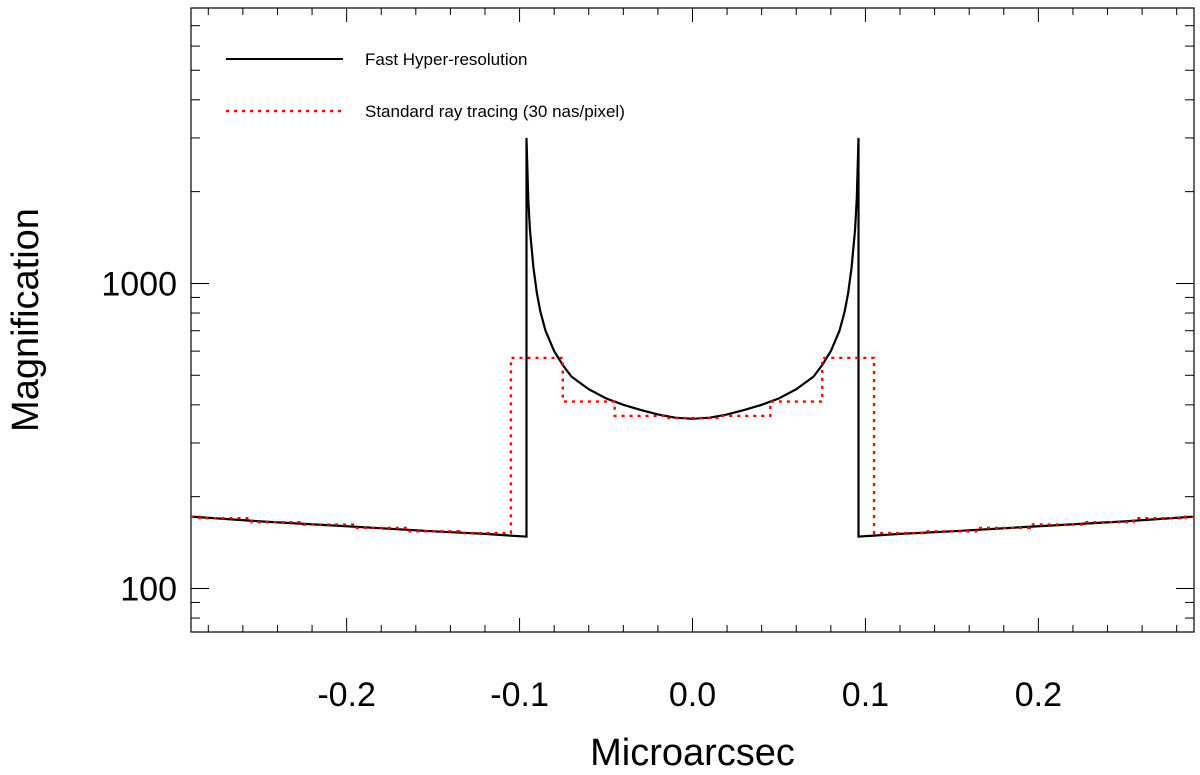 Image resolution: width=1200 pixels, height=775 pixels. Describe the element at coordinates (519, 695) in the screenshot. I see `x-tick-label: -0.1` at that location.